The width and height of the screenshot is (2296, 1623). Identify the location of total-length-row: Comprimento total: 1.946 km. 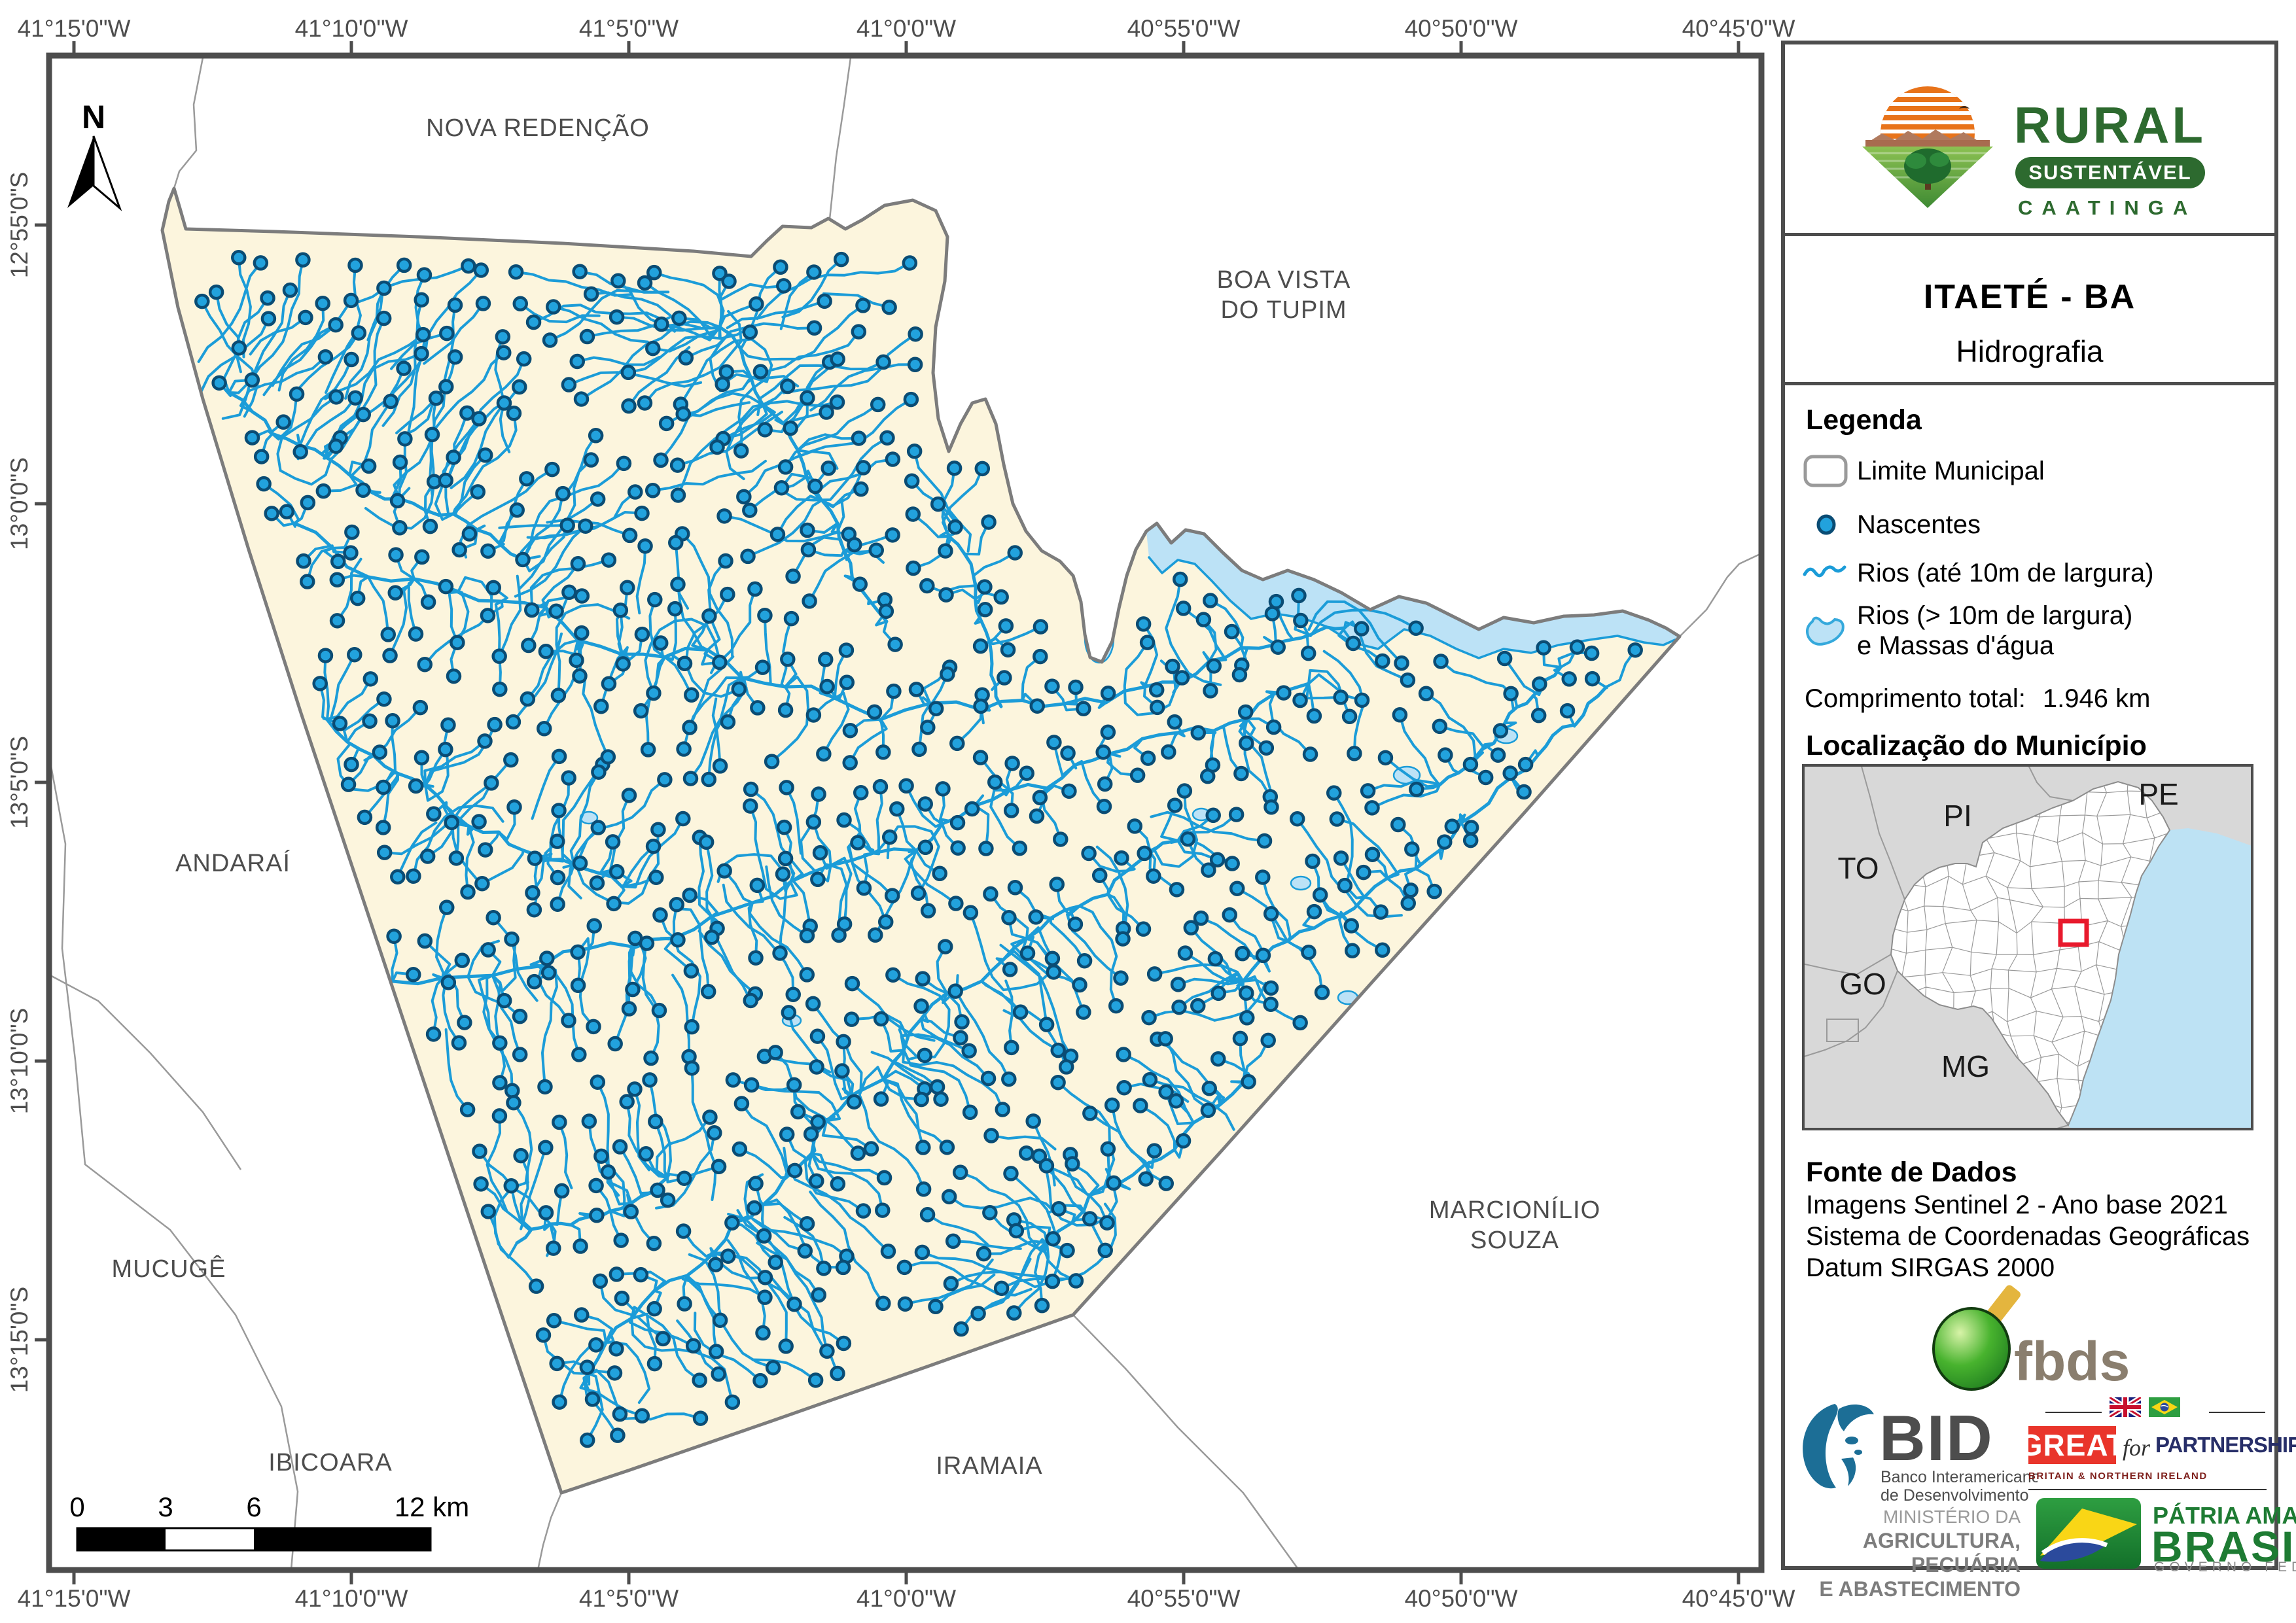
(1978, 699).